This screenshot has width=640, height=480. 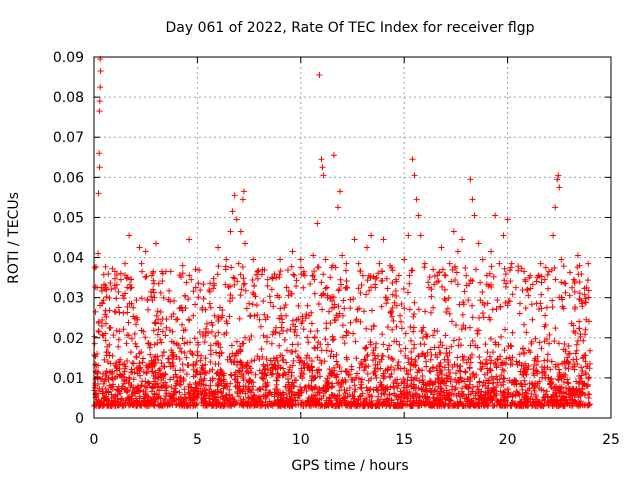 What do you see at coordinates (68, 98) in the screenshot?
I see `y-tick-label: 0.08` at bounding box center [68, 98].